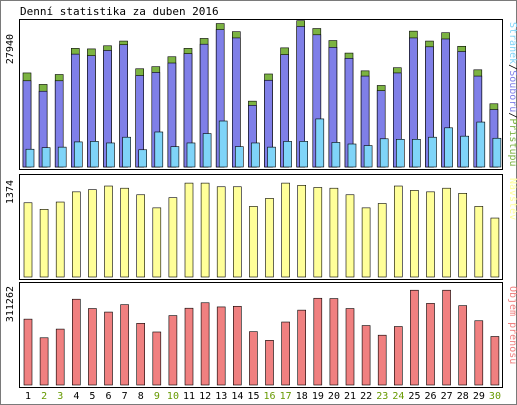  I want to click on legend-top-part-4: Přístupů, so click(512, 142).